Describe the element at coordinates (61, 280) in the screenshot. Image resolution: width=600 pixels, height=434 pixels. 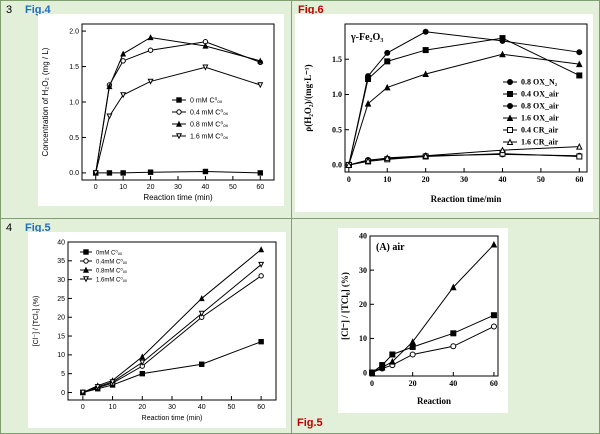
I see `y-tick-label: 30` at that location.